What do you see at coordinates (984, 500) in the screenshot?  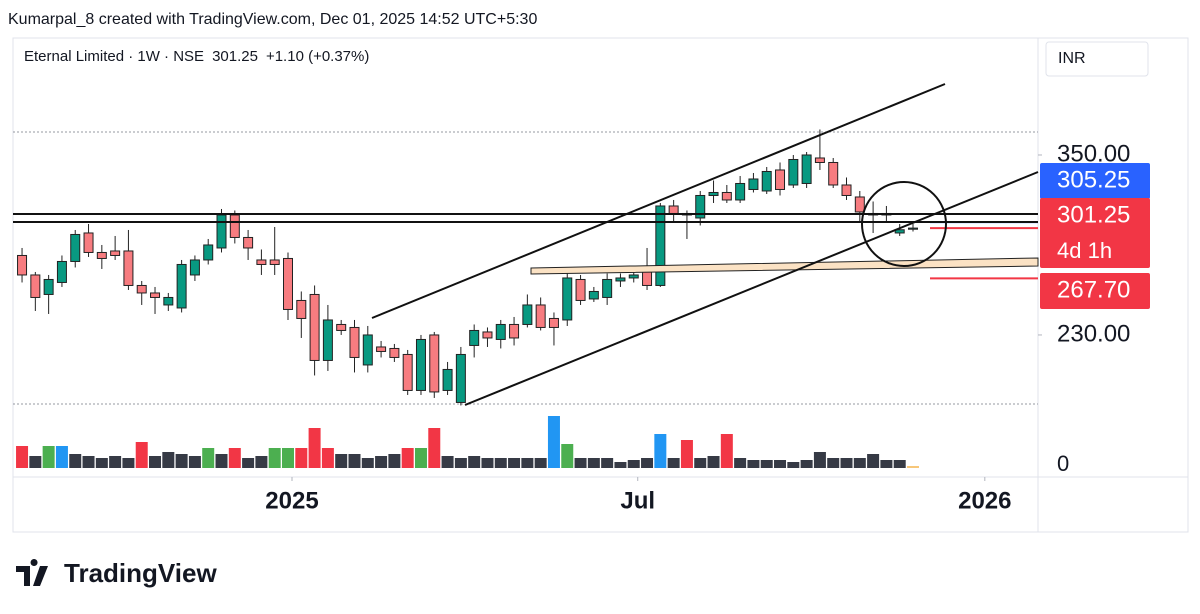 I see `x-tick-label: 2026` at bounding box center [984, 500].